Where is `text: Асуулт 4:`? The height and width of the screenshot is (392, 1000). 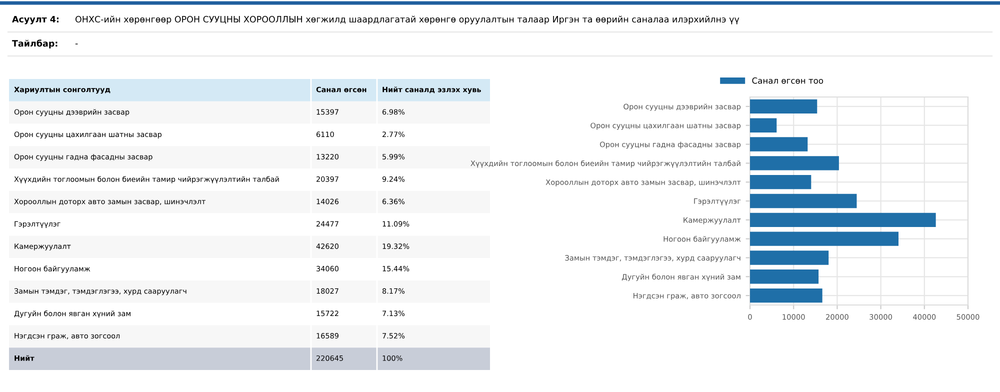 text: Асуулт 4: is located at coordinates (35, 20).